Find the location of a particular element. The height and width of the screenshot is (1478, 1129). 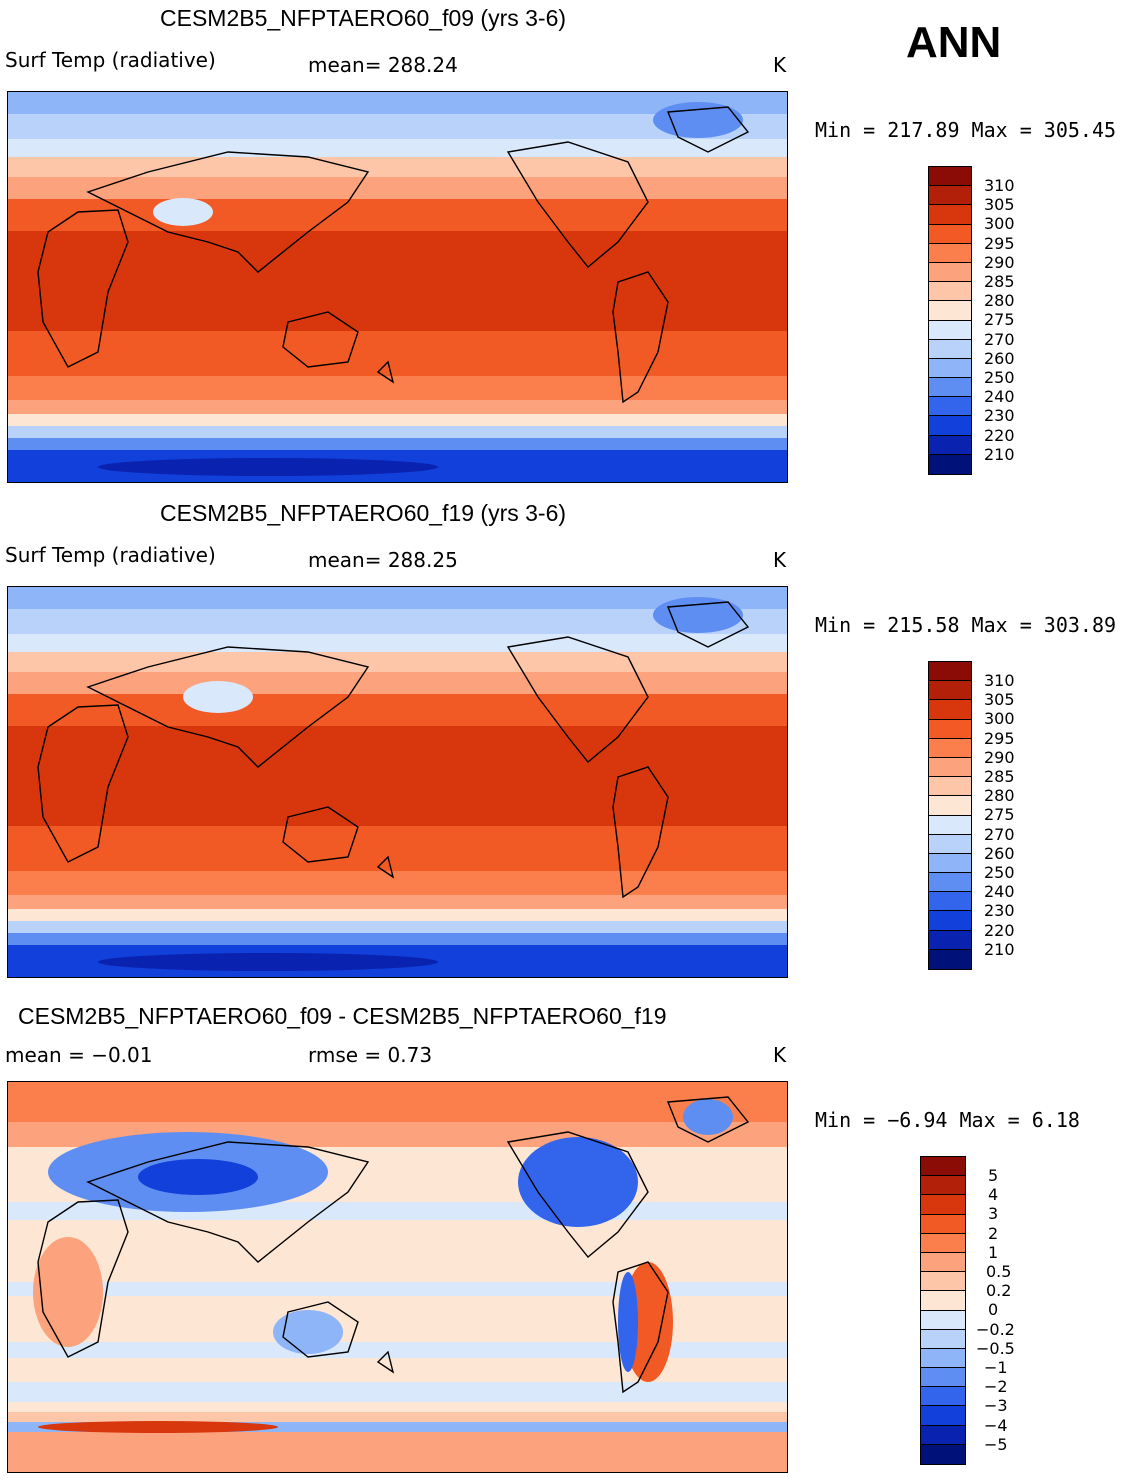

panel1-units: K is located at coordinates (780, 65).